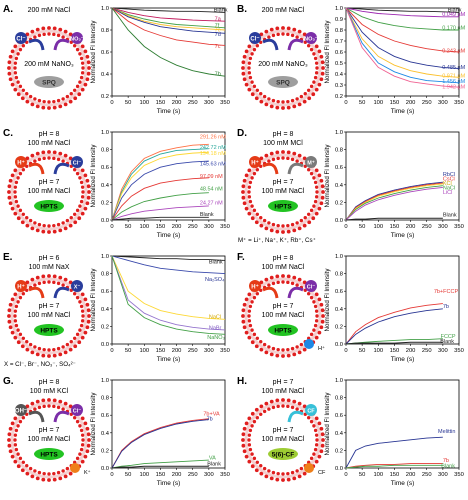  What do you see at coordinates (216, 262) in the screenshot?
I see `series-label: Blank` at bounding box center [216, 262].